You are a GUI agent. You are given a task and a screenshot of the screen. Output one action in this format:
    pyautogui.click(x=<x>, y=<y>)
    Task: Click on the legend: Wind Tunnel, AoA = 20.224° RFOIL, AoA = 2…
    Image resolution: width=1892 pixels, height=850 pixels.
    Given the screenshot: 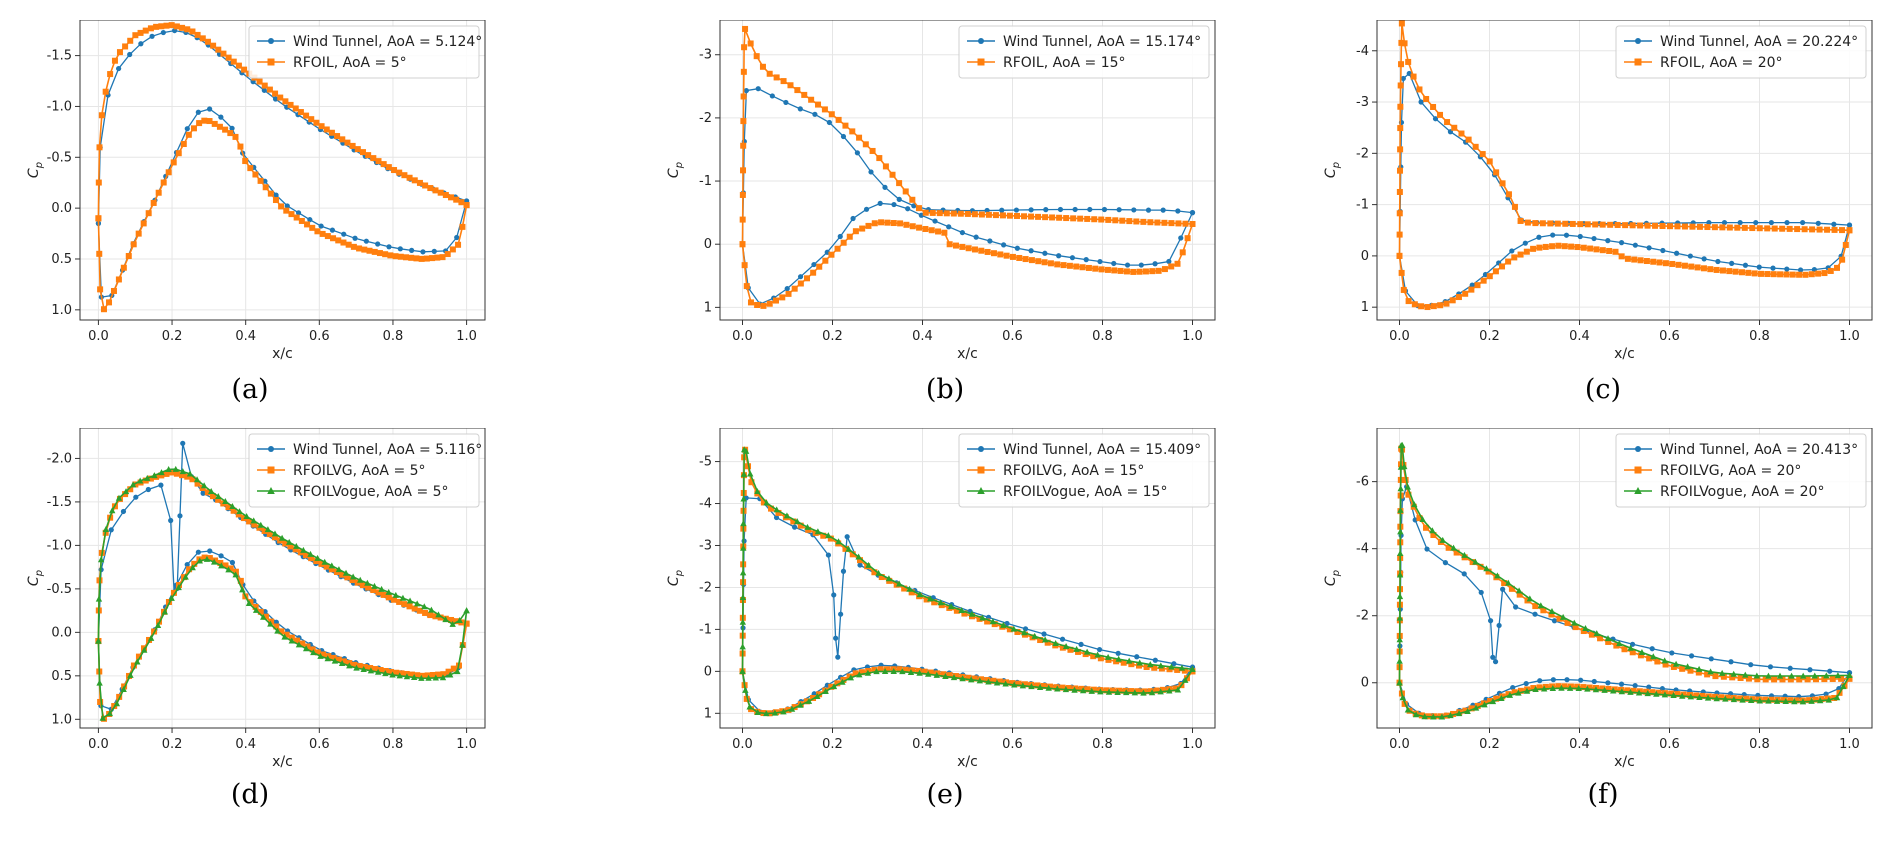 What is the action you would take?
    pyautogui.click(x=1741, y=52)
    